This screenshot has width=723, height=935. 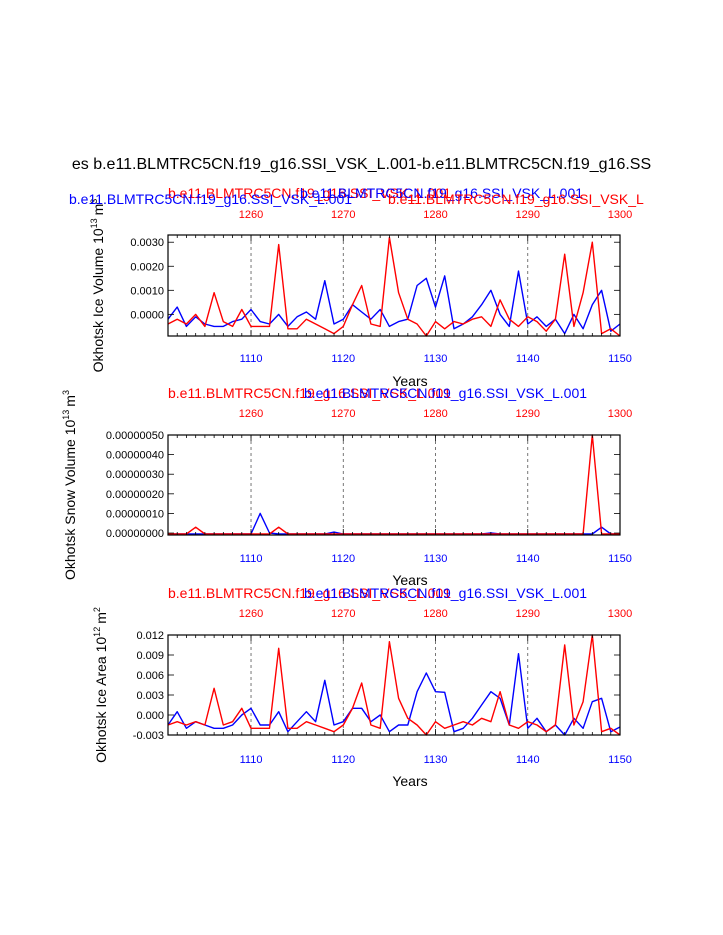 What do you see at coordinates (135, 436) in the screenshot?
I see `y-tick-label: 0.00000050` at bounding box center [135, 436].